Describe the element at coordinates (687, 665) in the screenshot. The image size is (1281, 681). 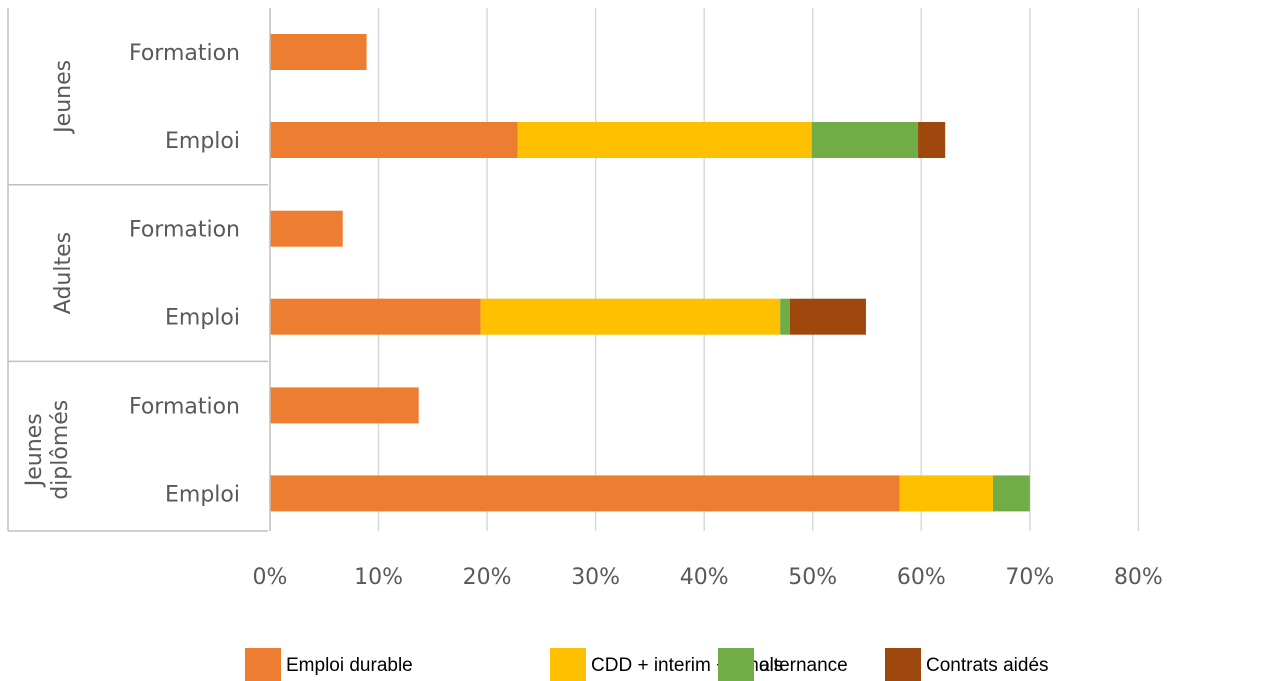
I see `legend-label-cdd-interim-6-mois: CDD + interim +6 mois` at that location.